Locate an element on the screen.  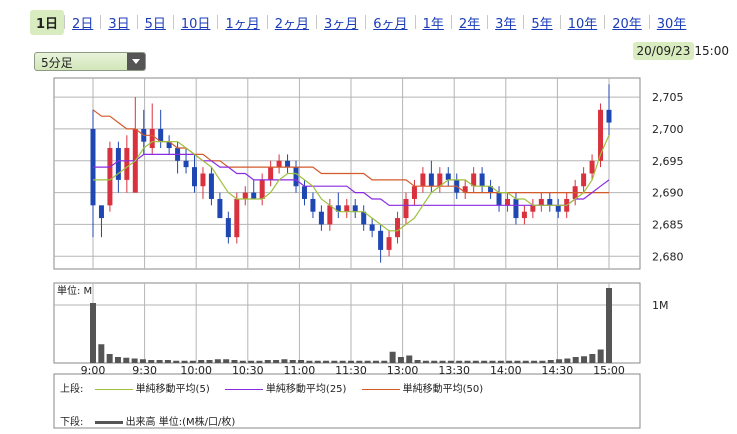
legend-upper: 上段: 単純移動平均(5) 単純移動平均(25) 単純移動平均(50) is located at coordinates (271, 387).